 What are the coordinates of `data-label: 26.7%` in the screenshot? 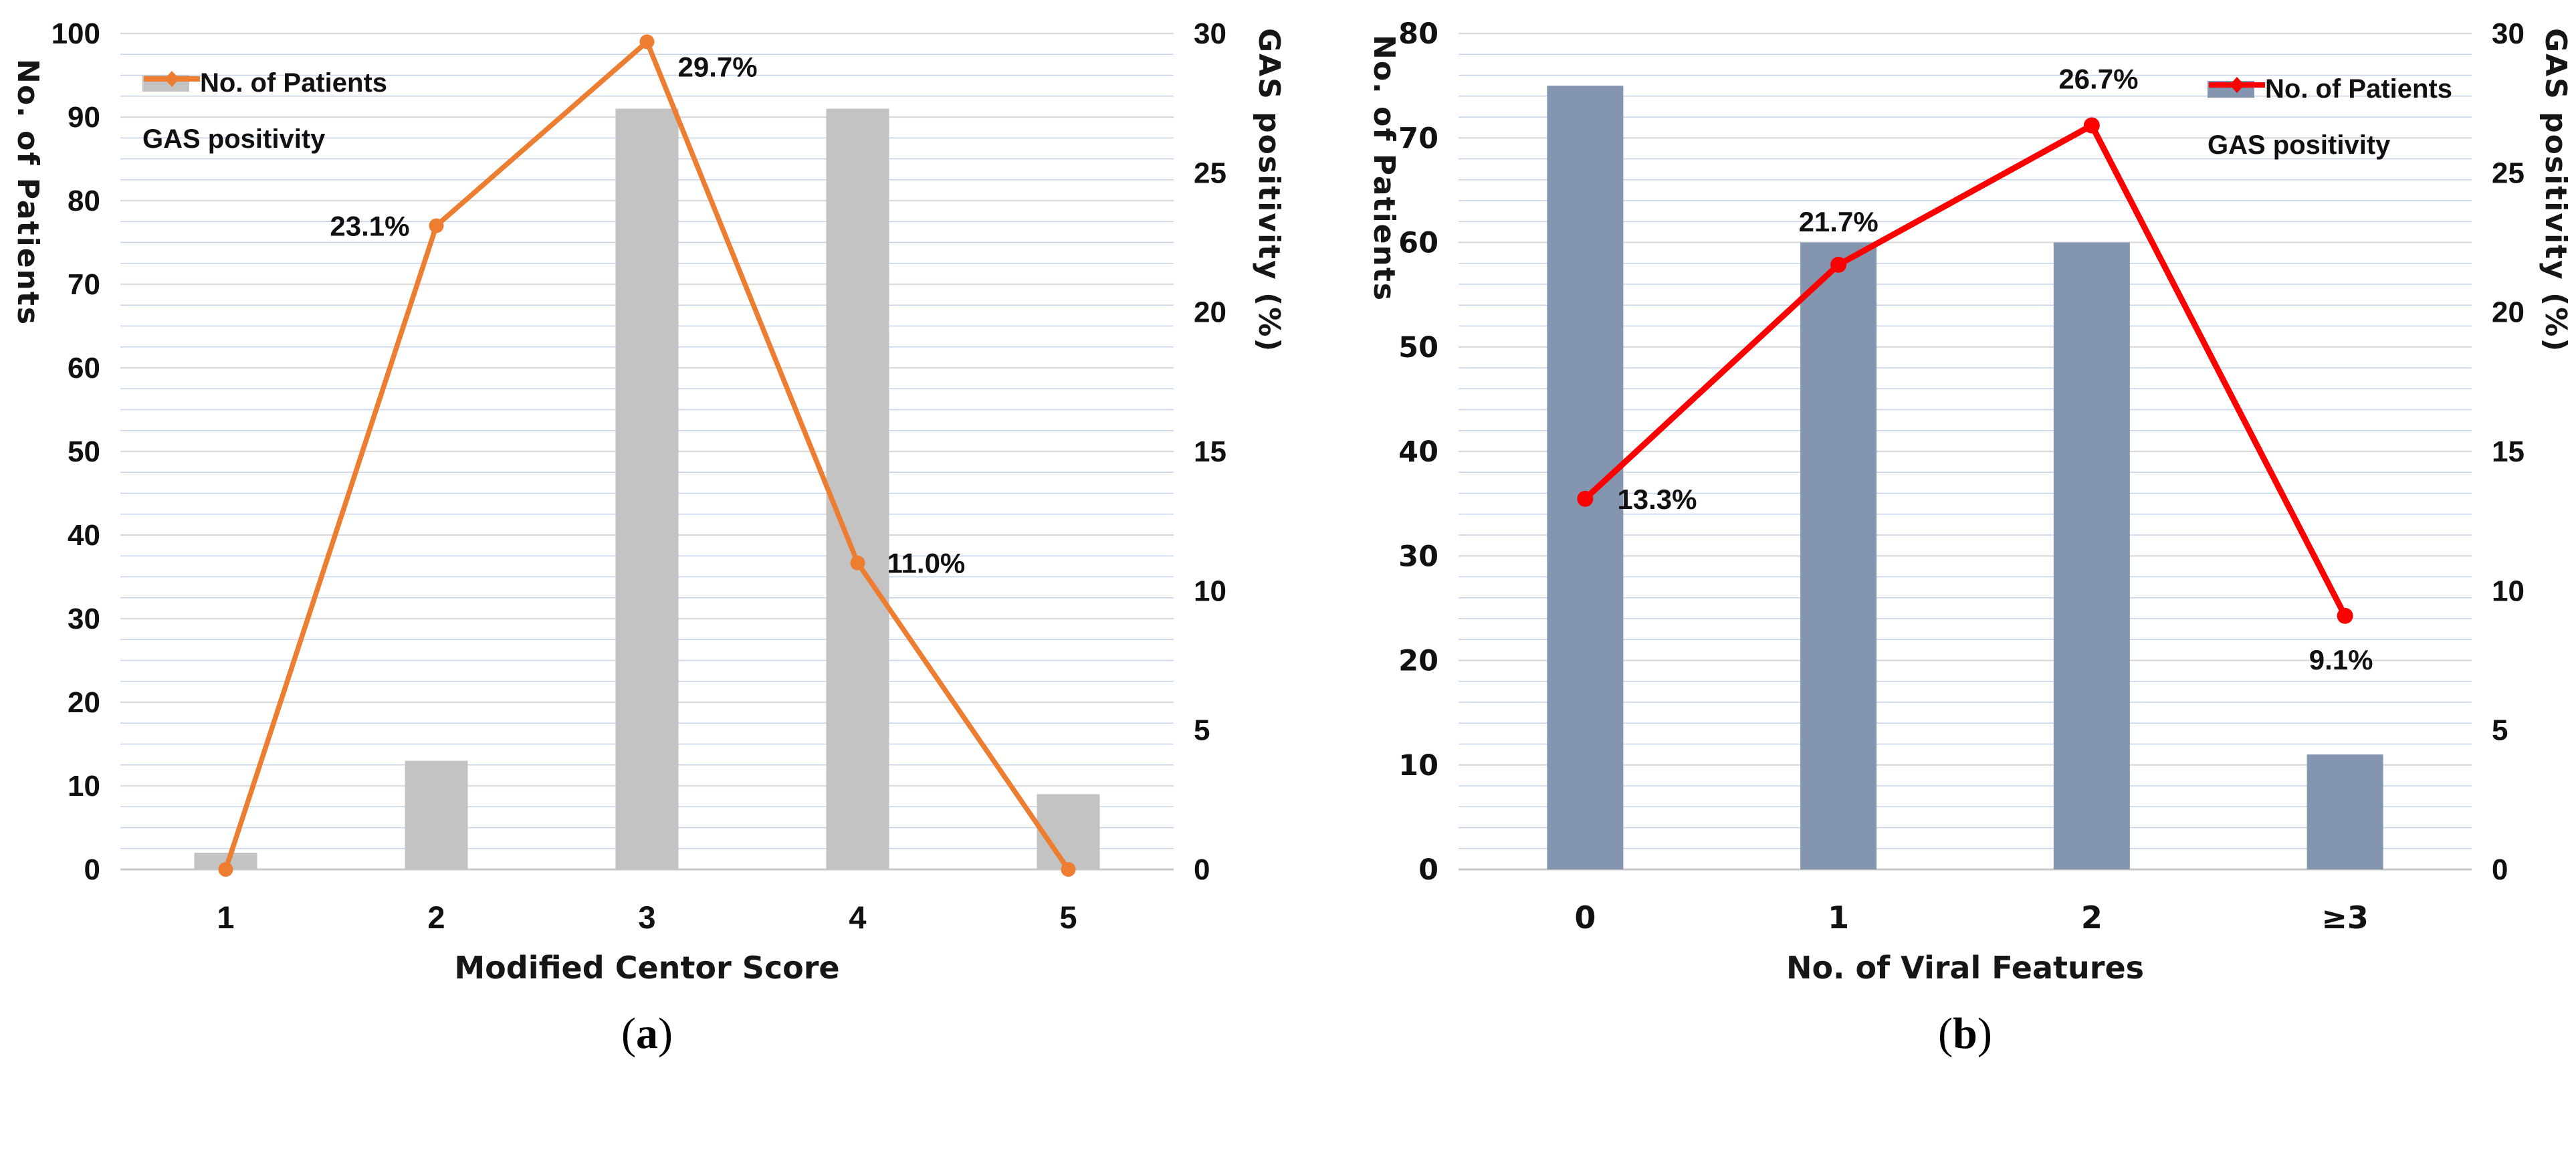 It's located at (2098, 79).